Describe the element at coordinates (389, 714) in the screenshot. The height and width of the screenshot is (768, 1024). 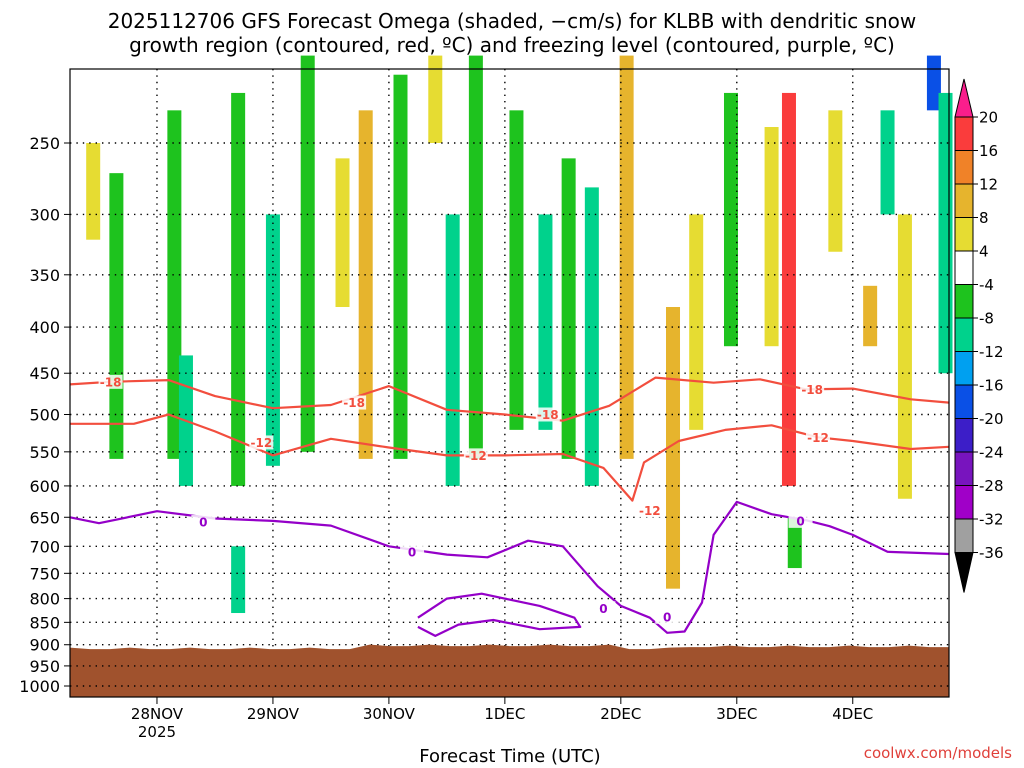
I see `x-tick-label-2: 30NOV` at that location.